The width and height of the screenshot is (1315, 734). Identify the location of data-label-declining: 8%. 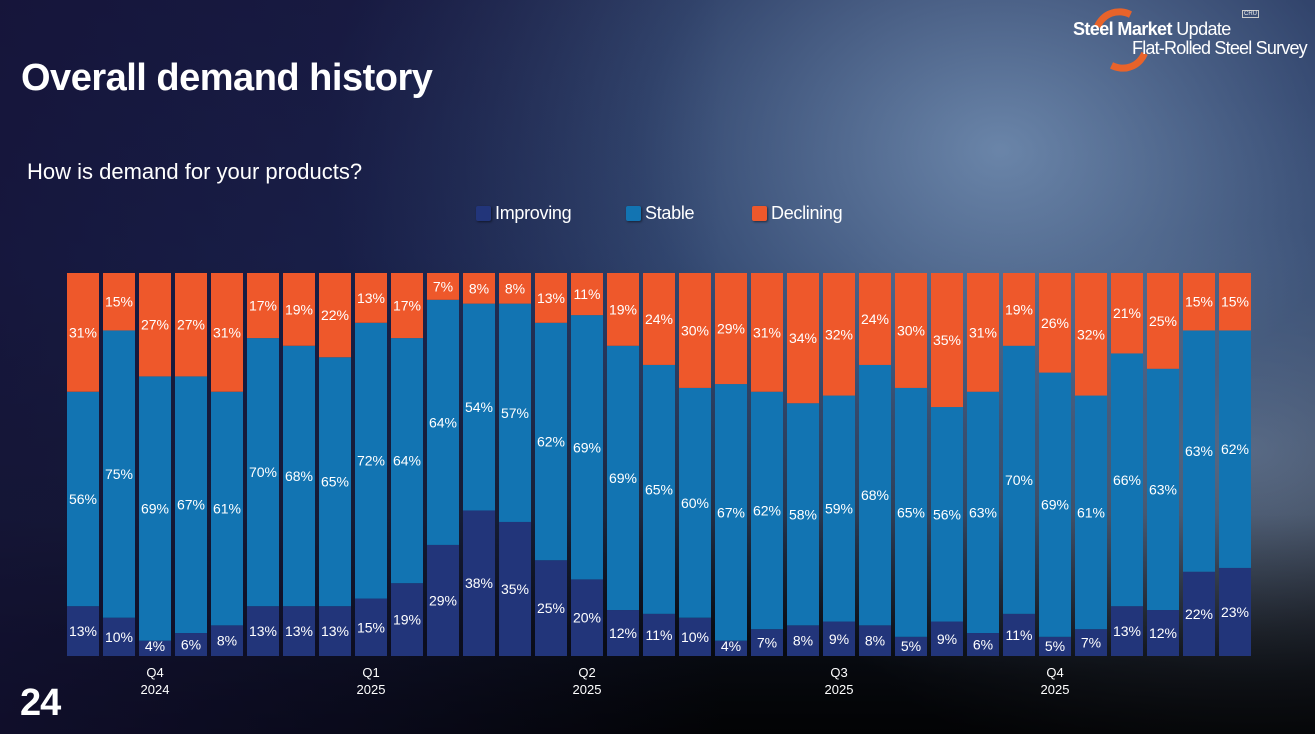
(515, 288).